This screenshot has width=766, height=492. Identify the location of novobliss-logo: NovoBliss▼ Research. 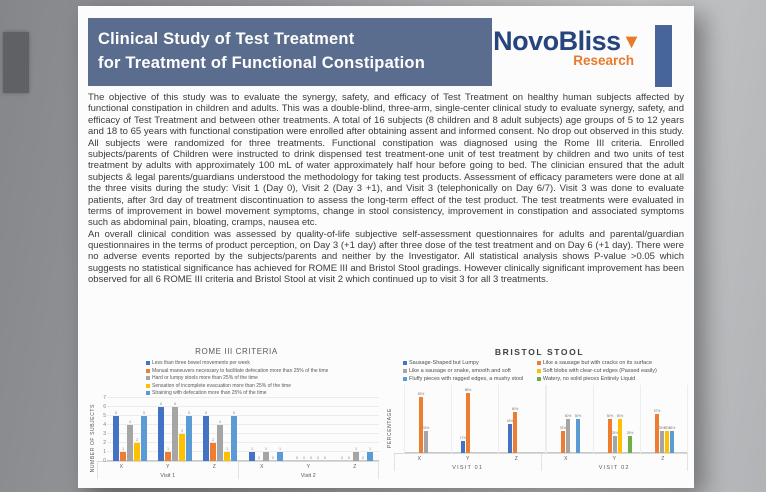
(567, 48).